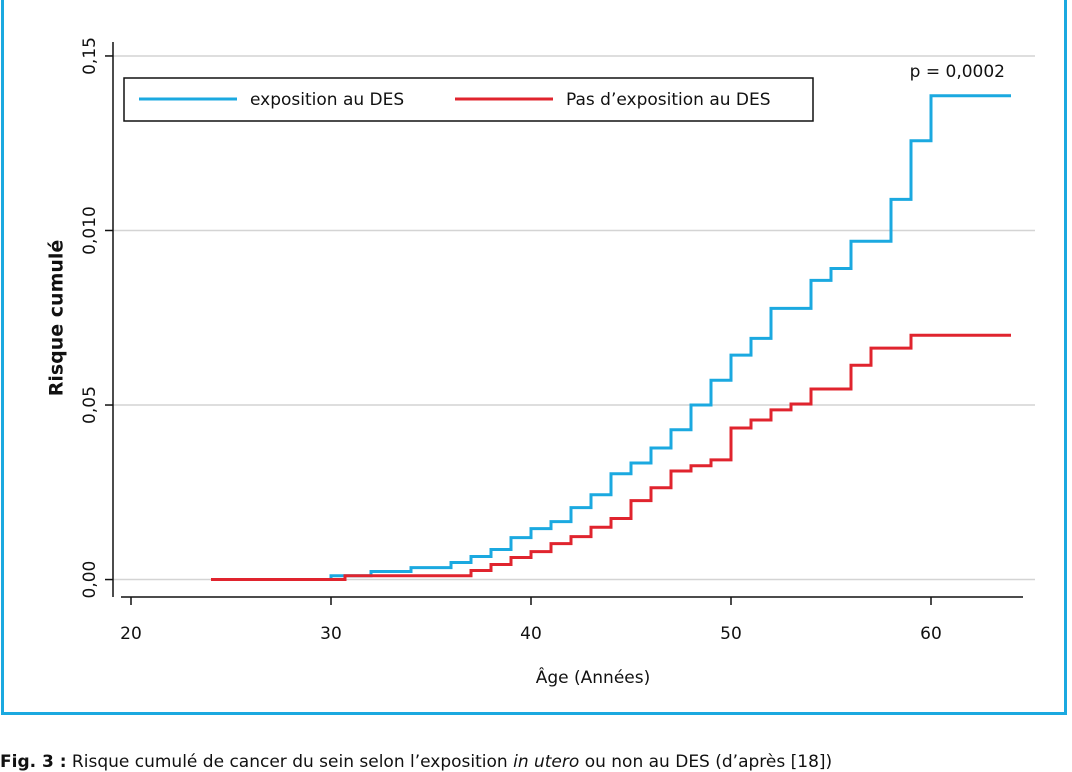 This screenshot has height=772, width=1072. What do you see at coordinates (57, 318) in the screenshot?
I see `y-axis-label: Risque cumulé` at bounding box center [57, 318].